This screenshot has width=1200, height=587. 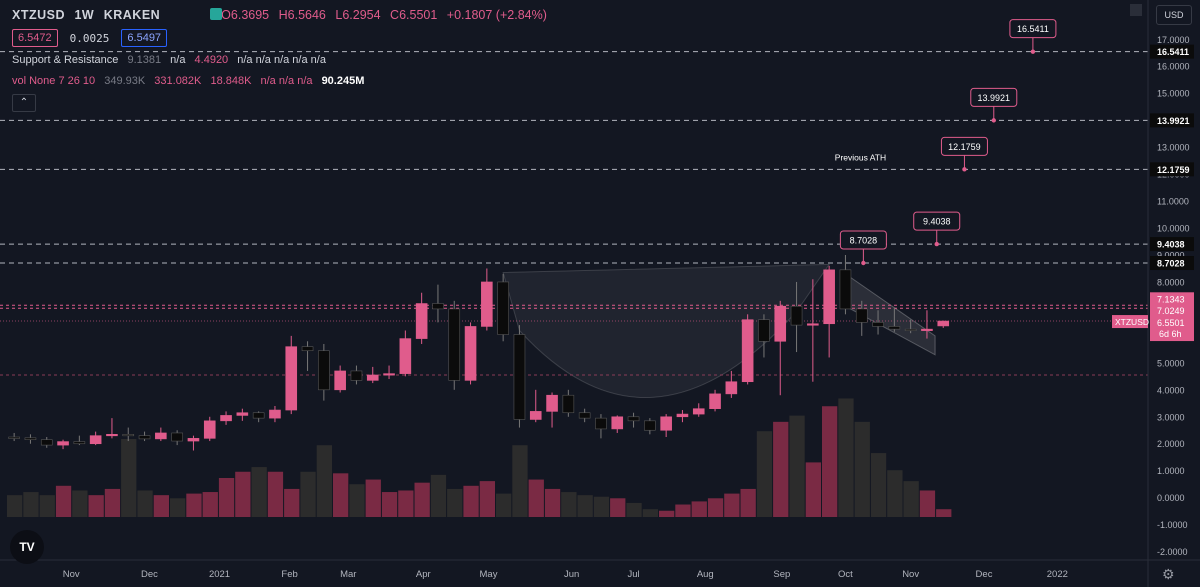 I want to click on ohlc-open: O6.3695, so click(x=245, y=15).